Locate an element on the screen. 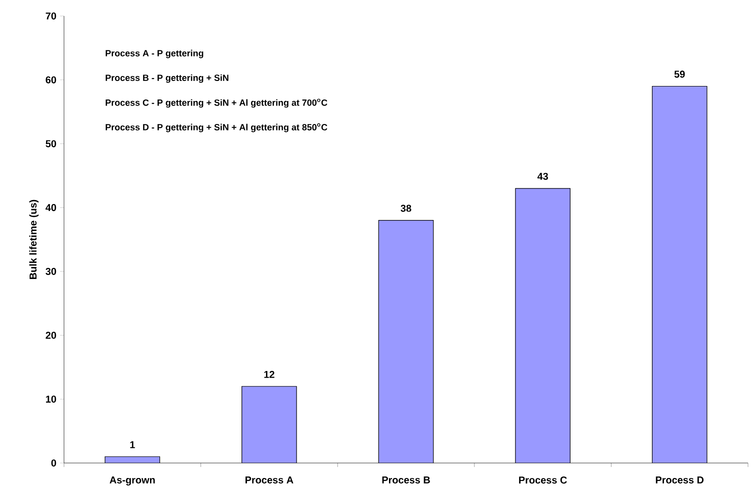 The height and width of the screenshot is (499, 752). data-label: 59 is located at coordinates (679, 74).